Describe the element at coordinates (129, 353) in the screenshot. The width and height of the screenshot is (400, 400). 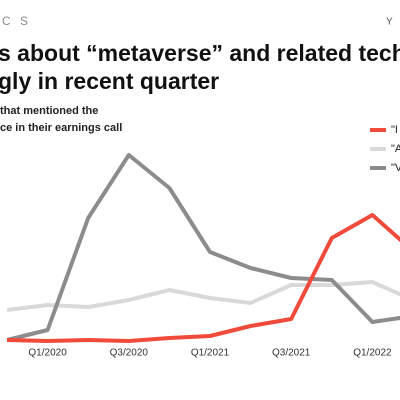
I see `x-tick-label: Q3/2020` at that location.